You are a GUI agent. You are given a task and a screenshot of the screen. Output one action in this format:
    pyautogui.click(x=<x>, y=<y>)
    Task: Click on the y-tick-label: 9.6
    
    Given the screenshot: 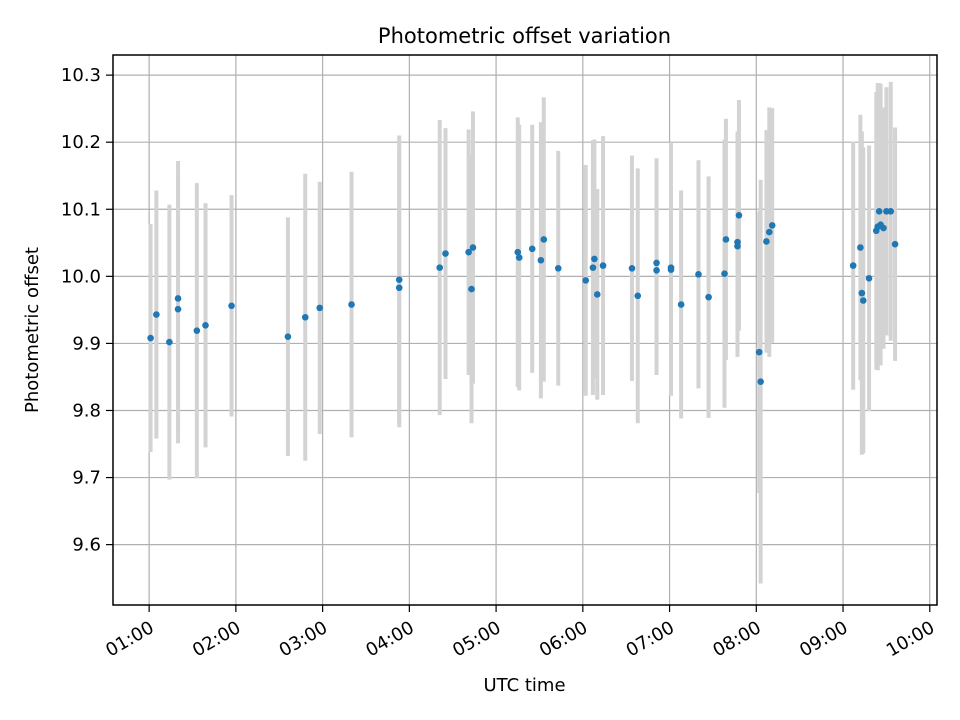 What is the action you would take?
    pyautogui.click(x=86, y=545)
    